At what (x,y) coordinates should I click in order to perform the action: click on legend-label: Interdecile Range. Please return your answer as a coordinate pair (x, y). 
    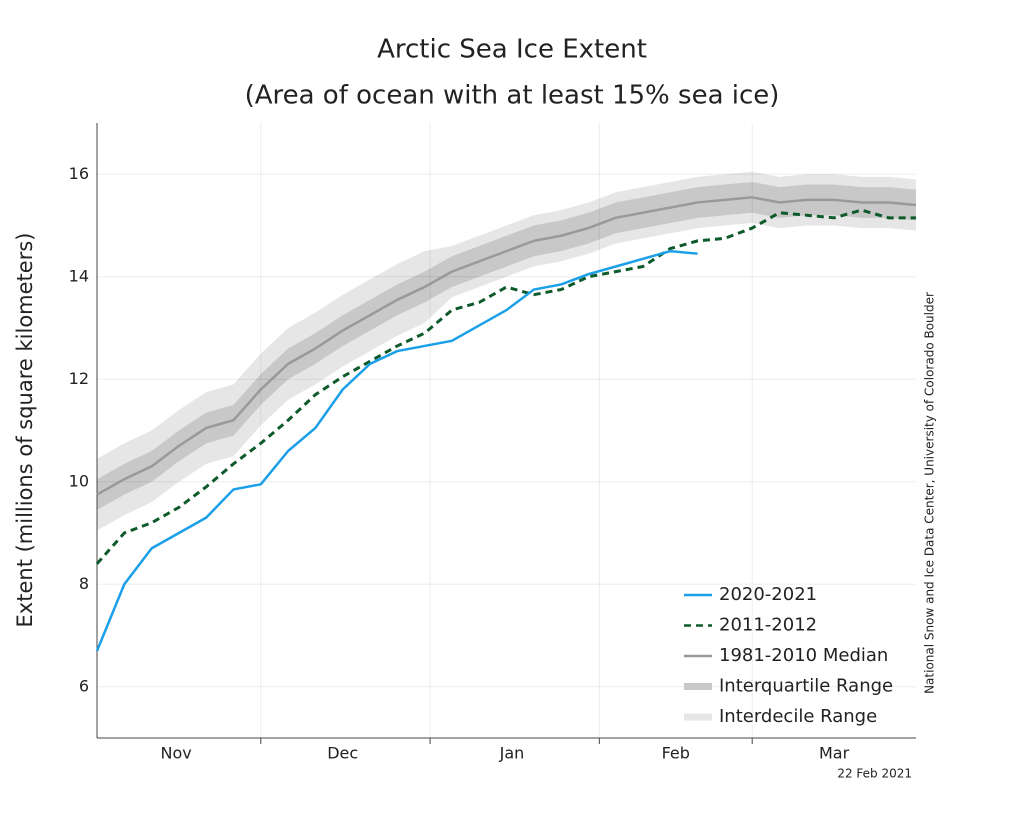
    Looking at the image, I should click on (798, 716).